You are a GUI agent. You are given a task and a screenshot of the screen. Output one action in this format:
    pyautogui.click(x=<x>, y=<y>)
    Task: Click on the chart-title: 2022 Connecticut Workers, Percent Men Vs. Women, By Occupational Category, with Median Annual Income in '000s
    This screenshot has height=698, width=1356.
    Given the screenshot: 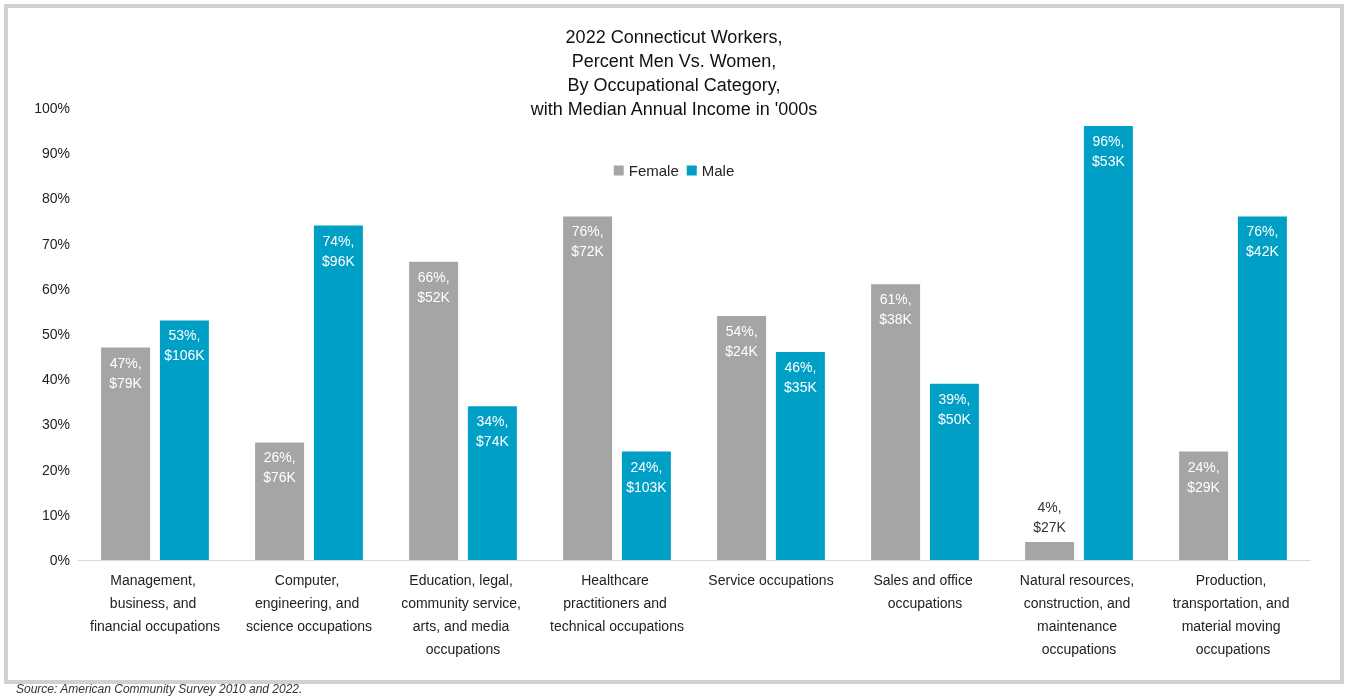 What is the action you would take?
    pyautogui.click(x=673, y=73)
    